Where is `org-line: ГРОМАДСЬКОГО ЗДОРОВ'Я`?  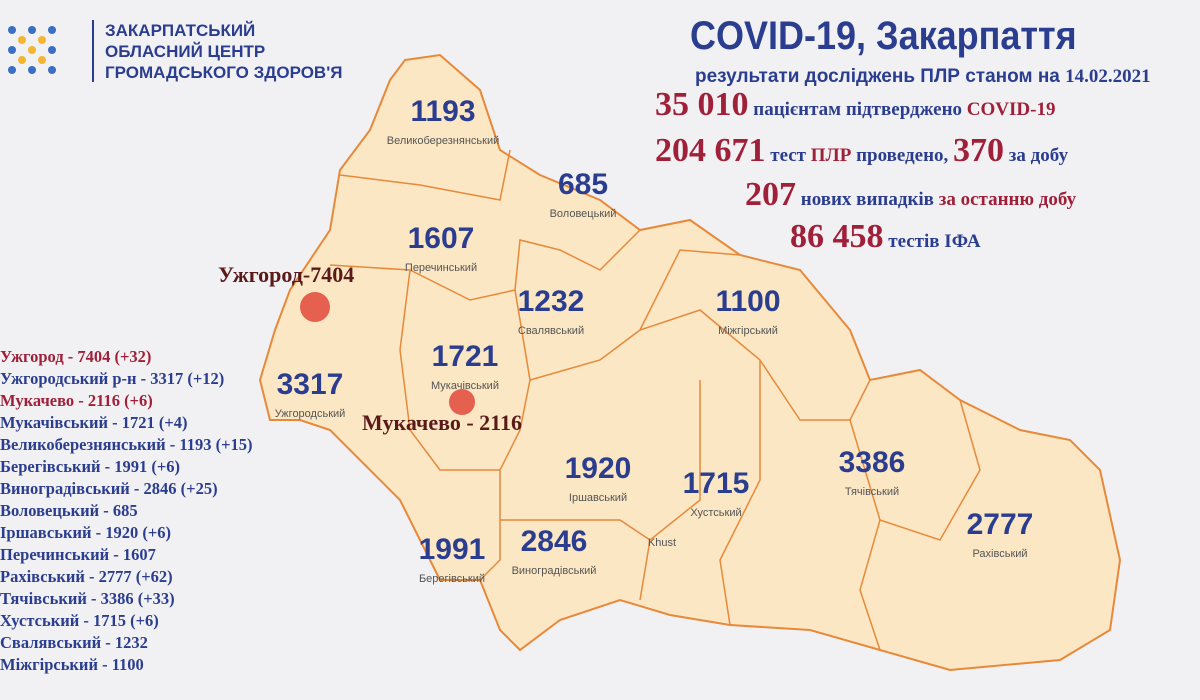
org-line: ГРОМАДСЬКОГО ЗДОРОВ'Я is located at coordinates (224, 72).